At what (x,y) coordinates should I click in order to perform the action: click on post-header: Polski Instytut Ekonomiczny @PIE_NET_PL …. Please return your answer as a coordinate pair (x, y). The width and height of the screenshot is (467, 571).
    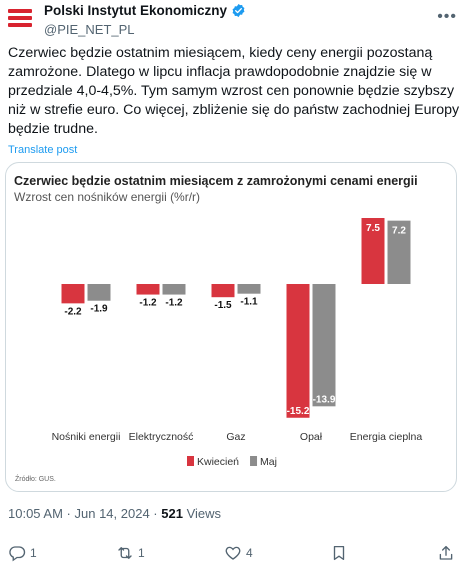
    Looking at the image, I should click on (233, 20).